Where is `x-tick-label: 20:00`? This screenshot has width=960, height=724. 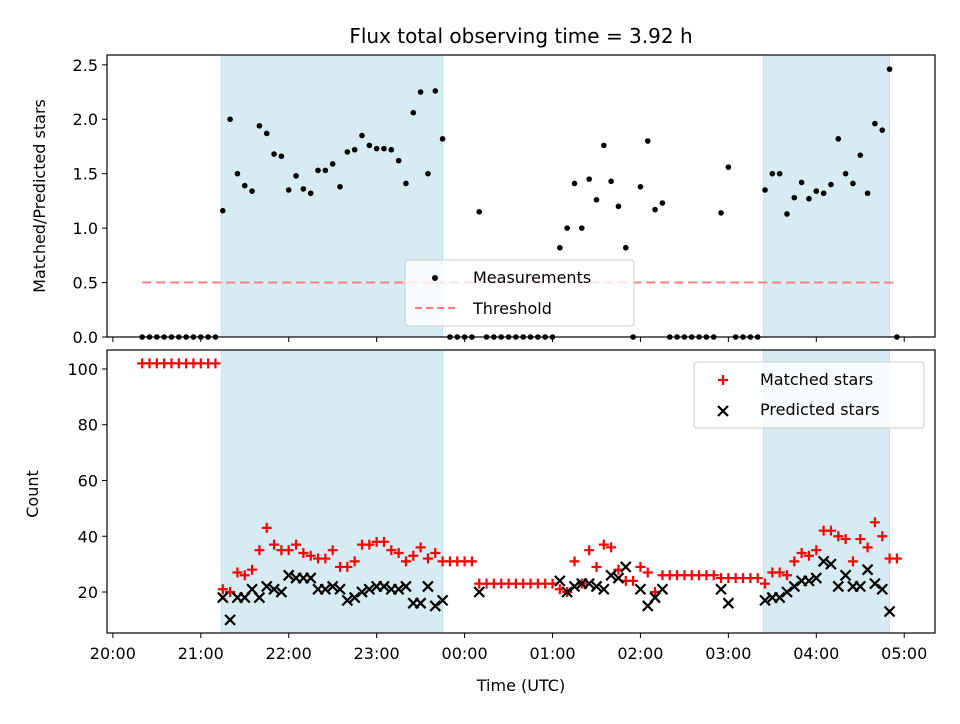
x-tick-label: 20:00 is located at coordinates (113, 653).